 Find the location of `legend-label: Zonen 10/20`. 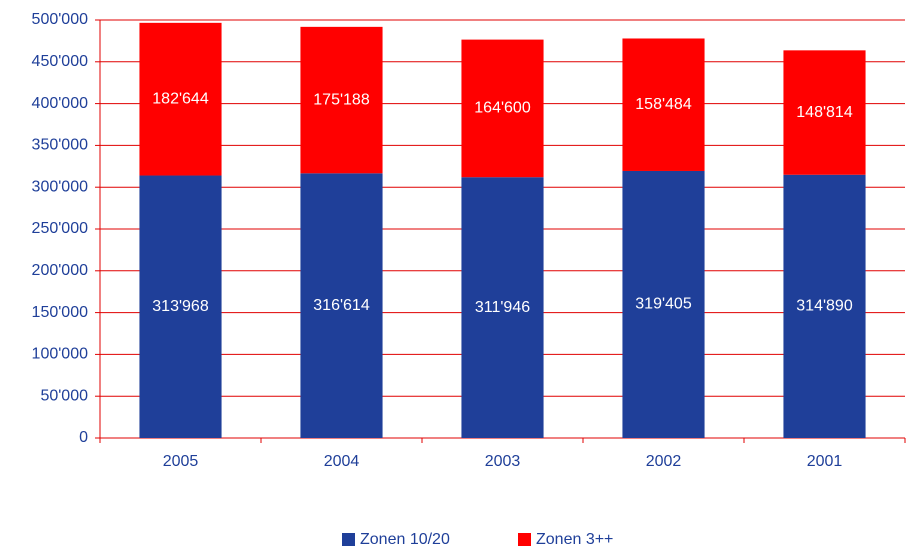

legend-label: Zonen 10/20 is located at coordinates (405, 539).